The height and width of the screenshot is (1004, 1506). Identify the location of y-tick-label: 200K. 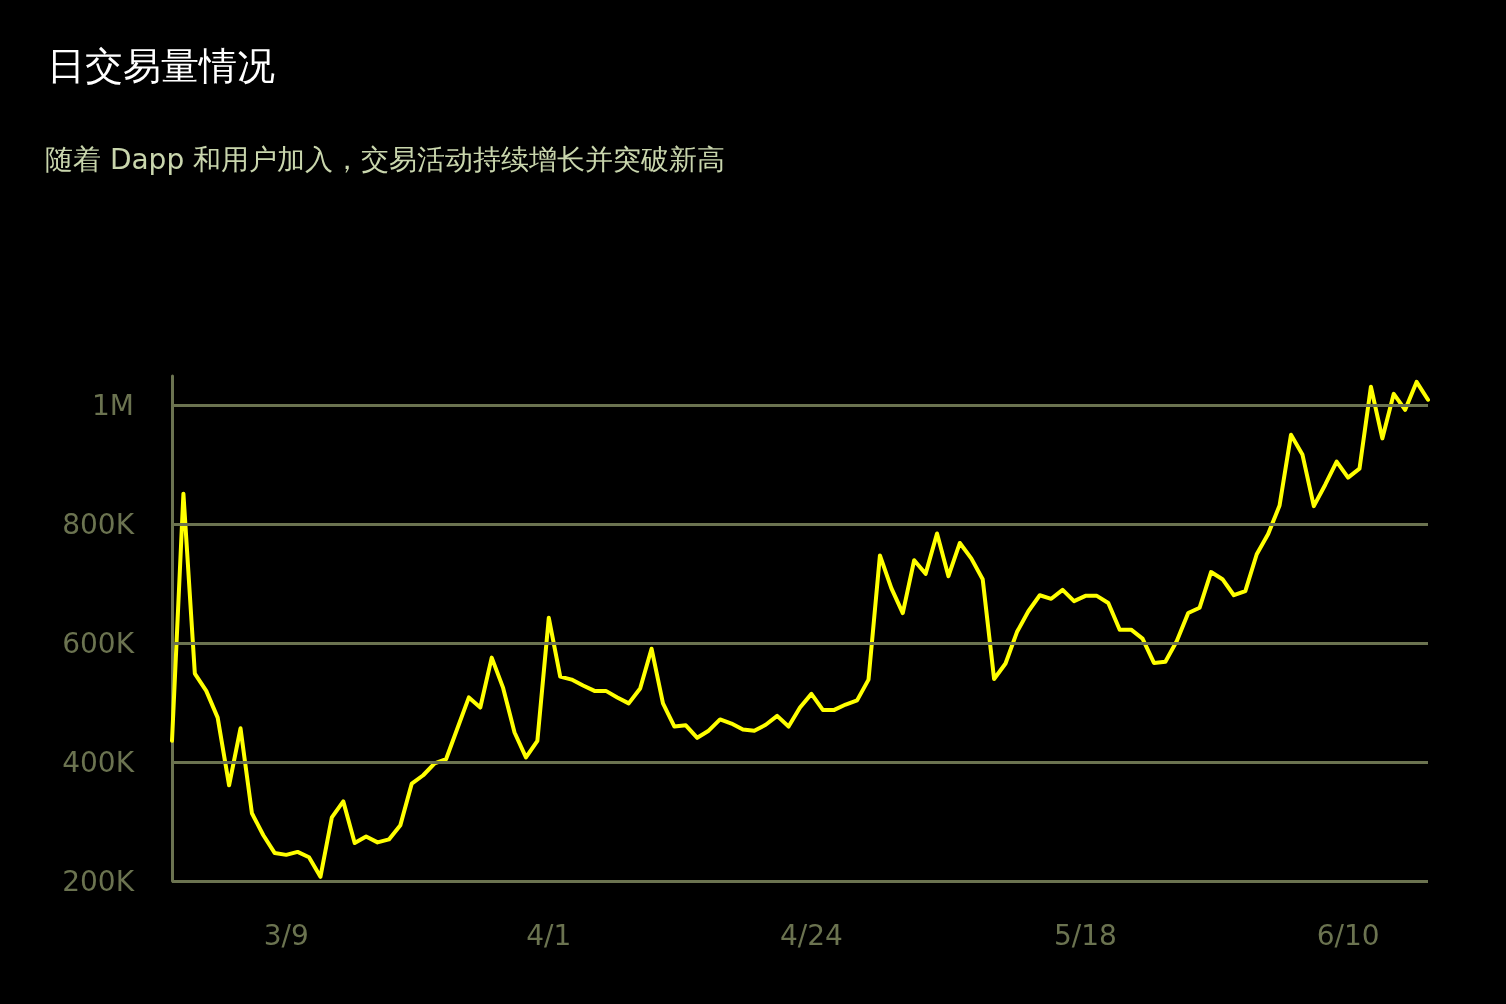
(98, 881).